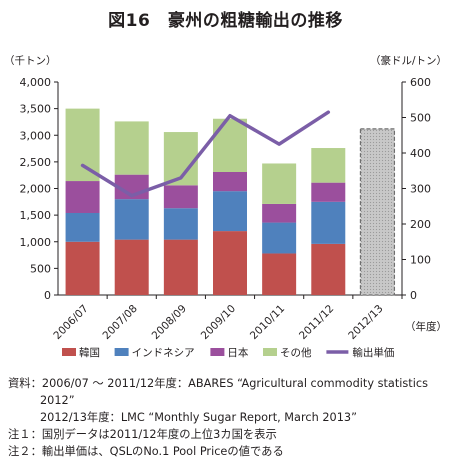 Image resolution: width=451 pixels, height=469 pixels. I want to click on left-axis-tick-label: 2,000, so click(36, 189).